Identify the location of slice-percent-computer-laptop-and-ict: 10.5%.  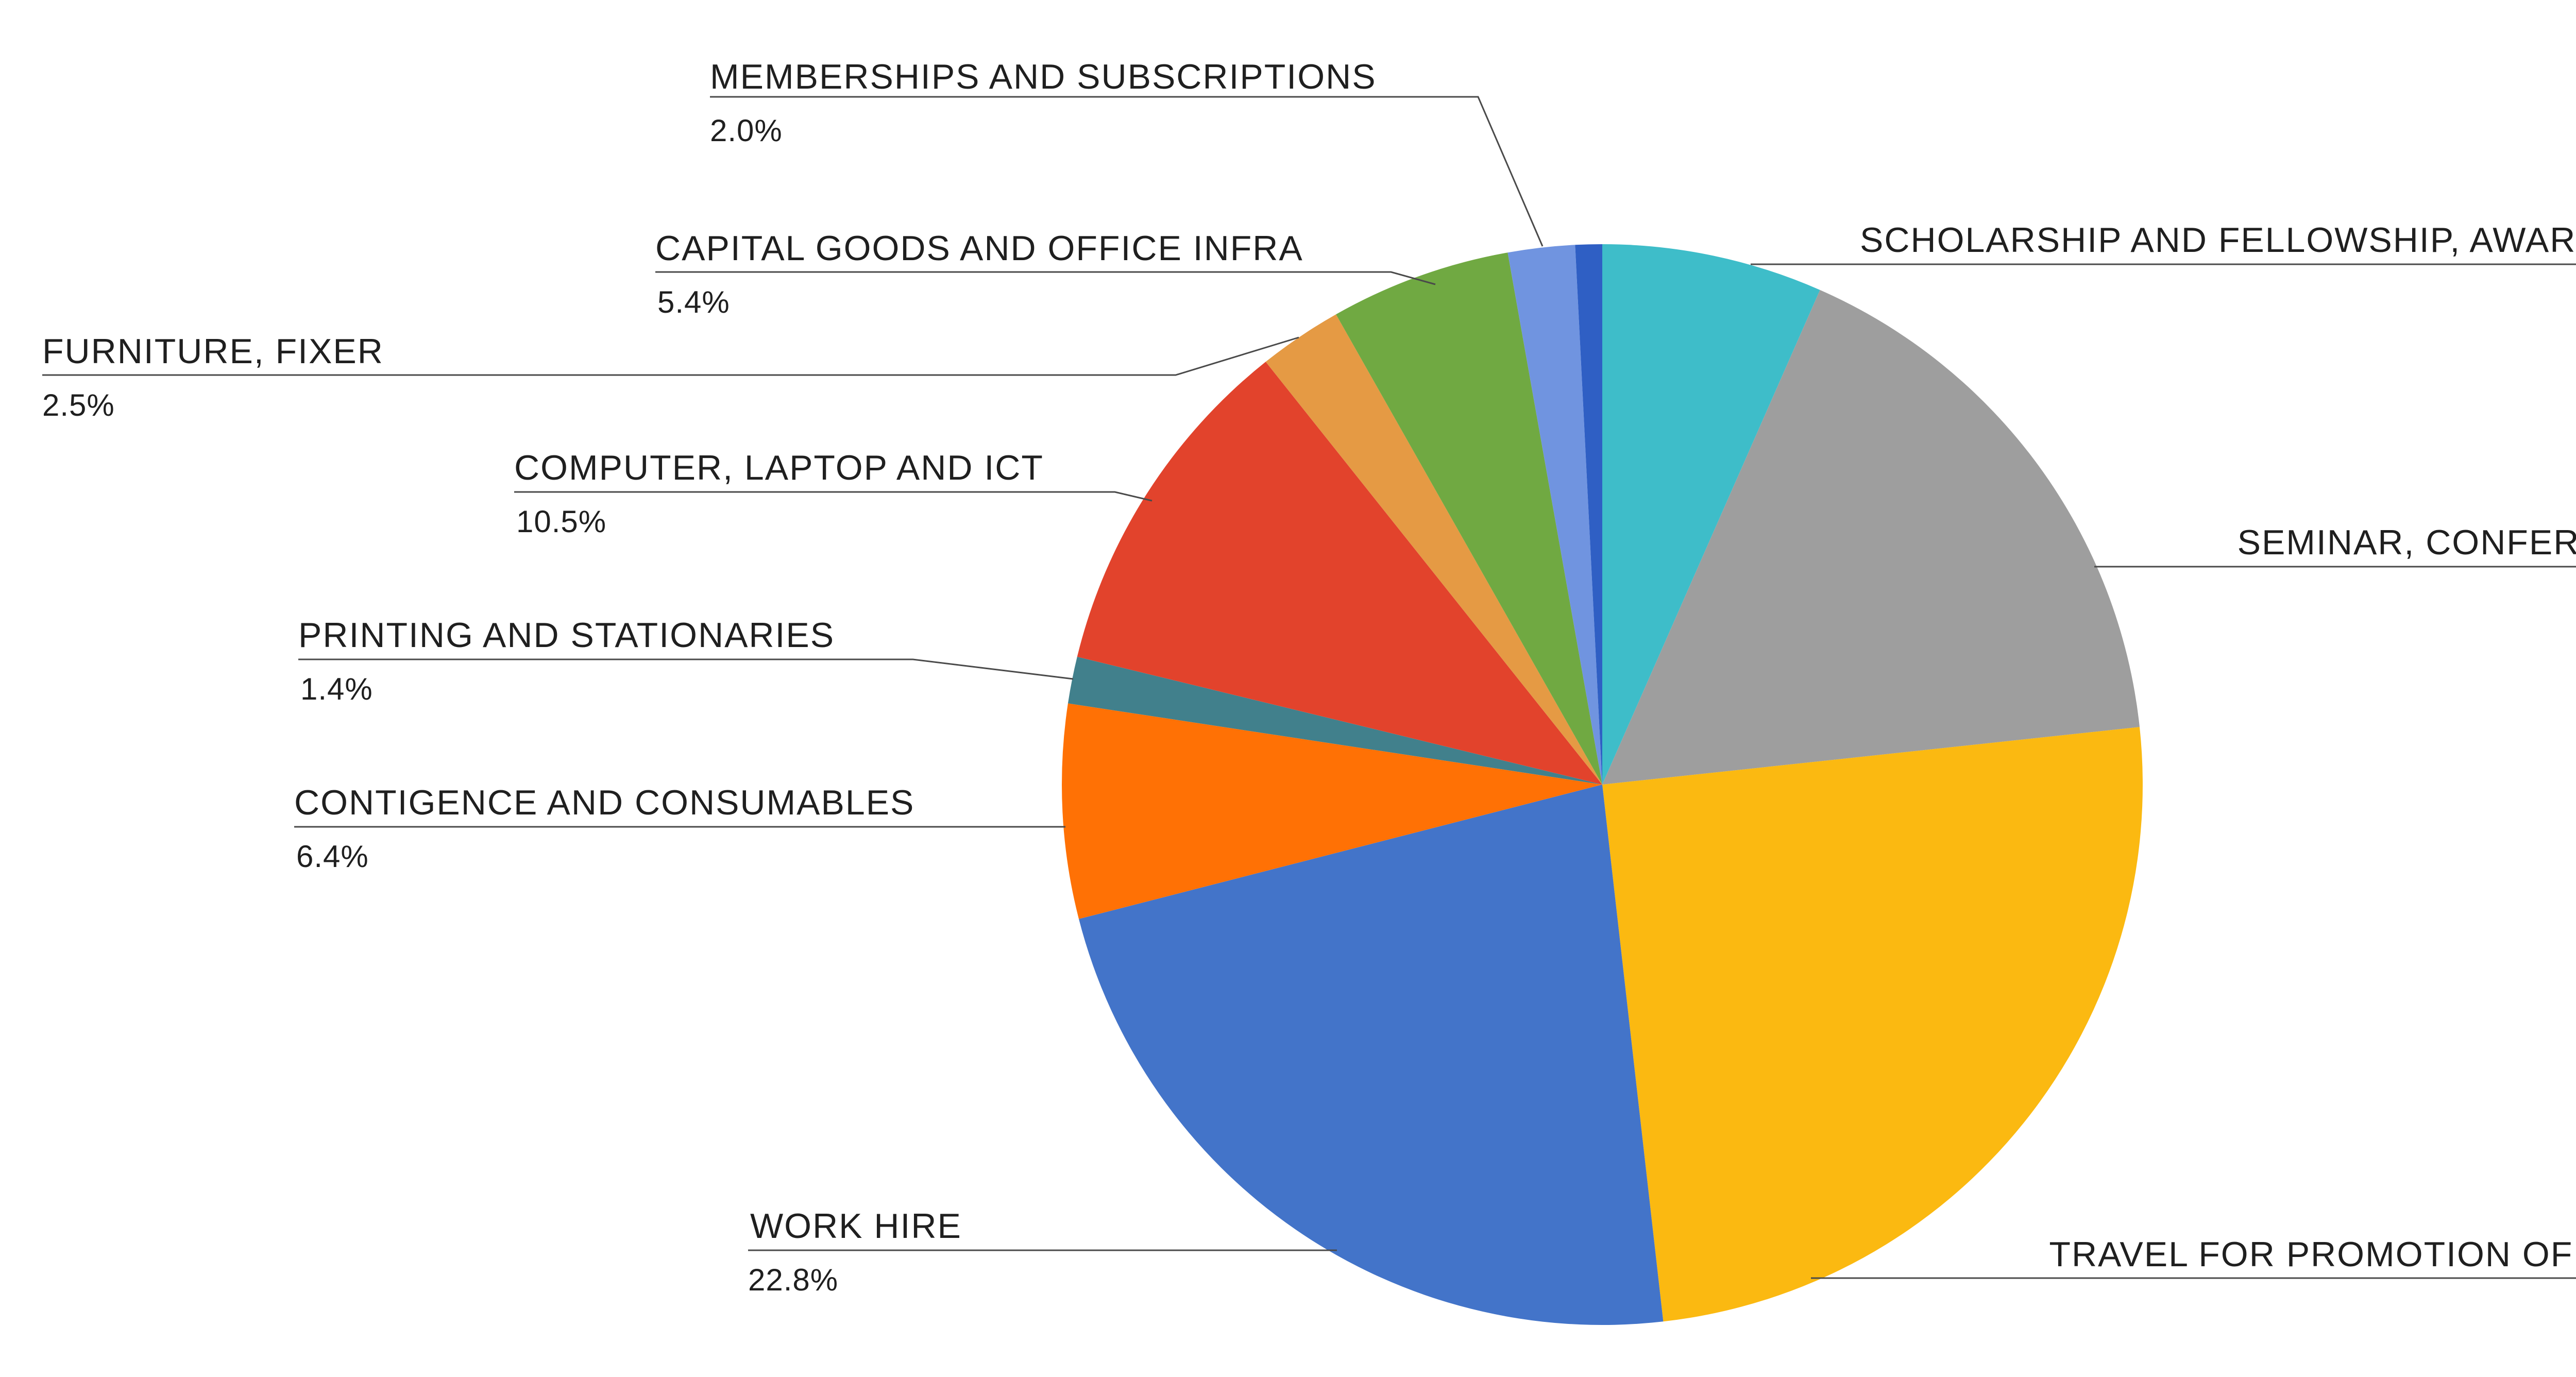
(561, 521).